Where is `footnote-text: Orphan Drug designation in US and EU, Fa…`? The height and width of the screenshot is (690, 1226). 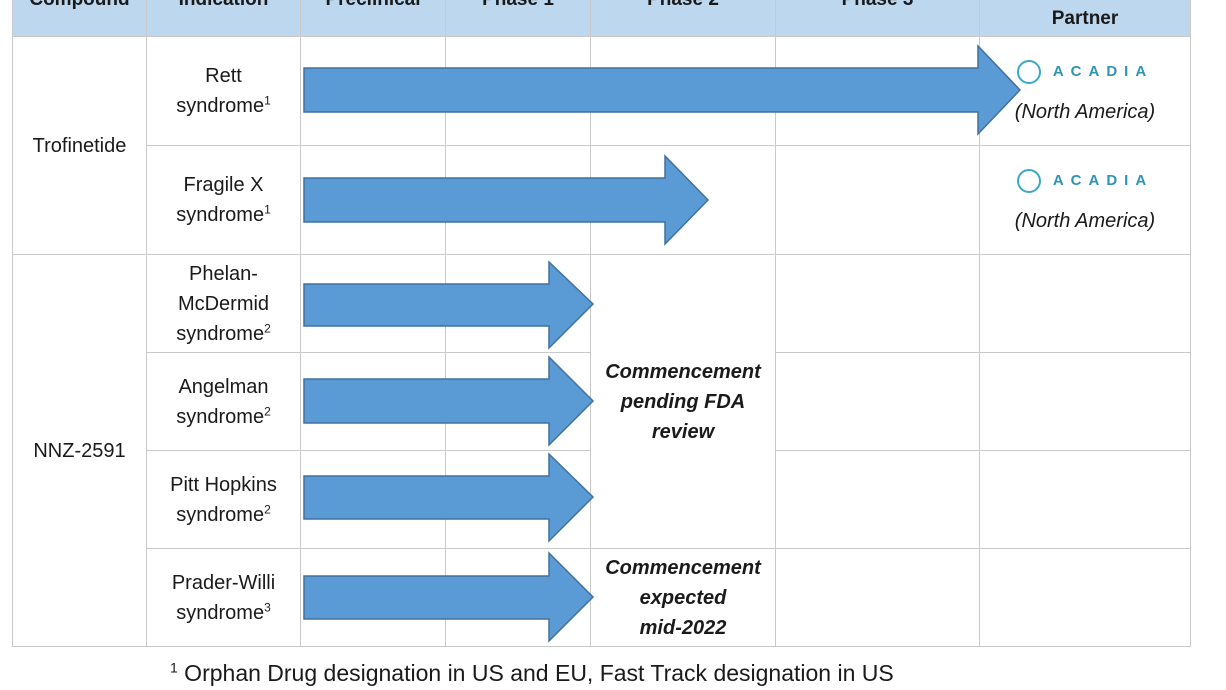 footnote-text: Orphan Drug designation in US and EU, Fa… is located at coordinates (535, 673).